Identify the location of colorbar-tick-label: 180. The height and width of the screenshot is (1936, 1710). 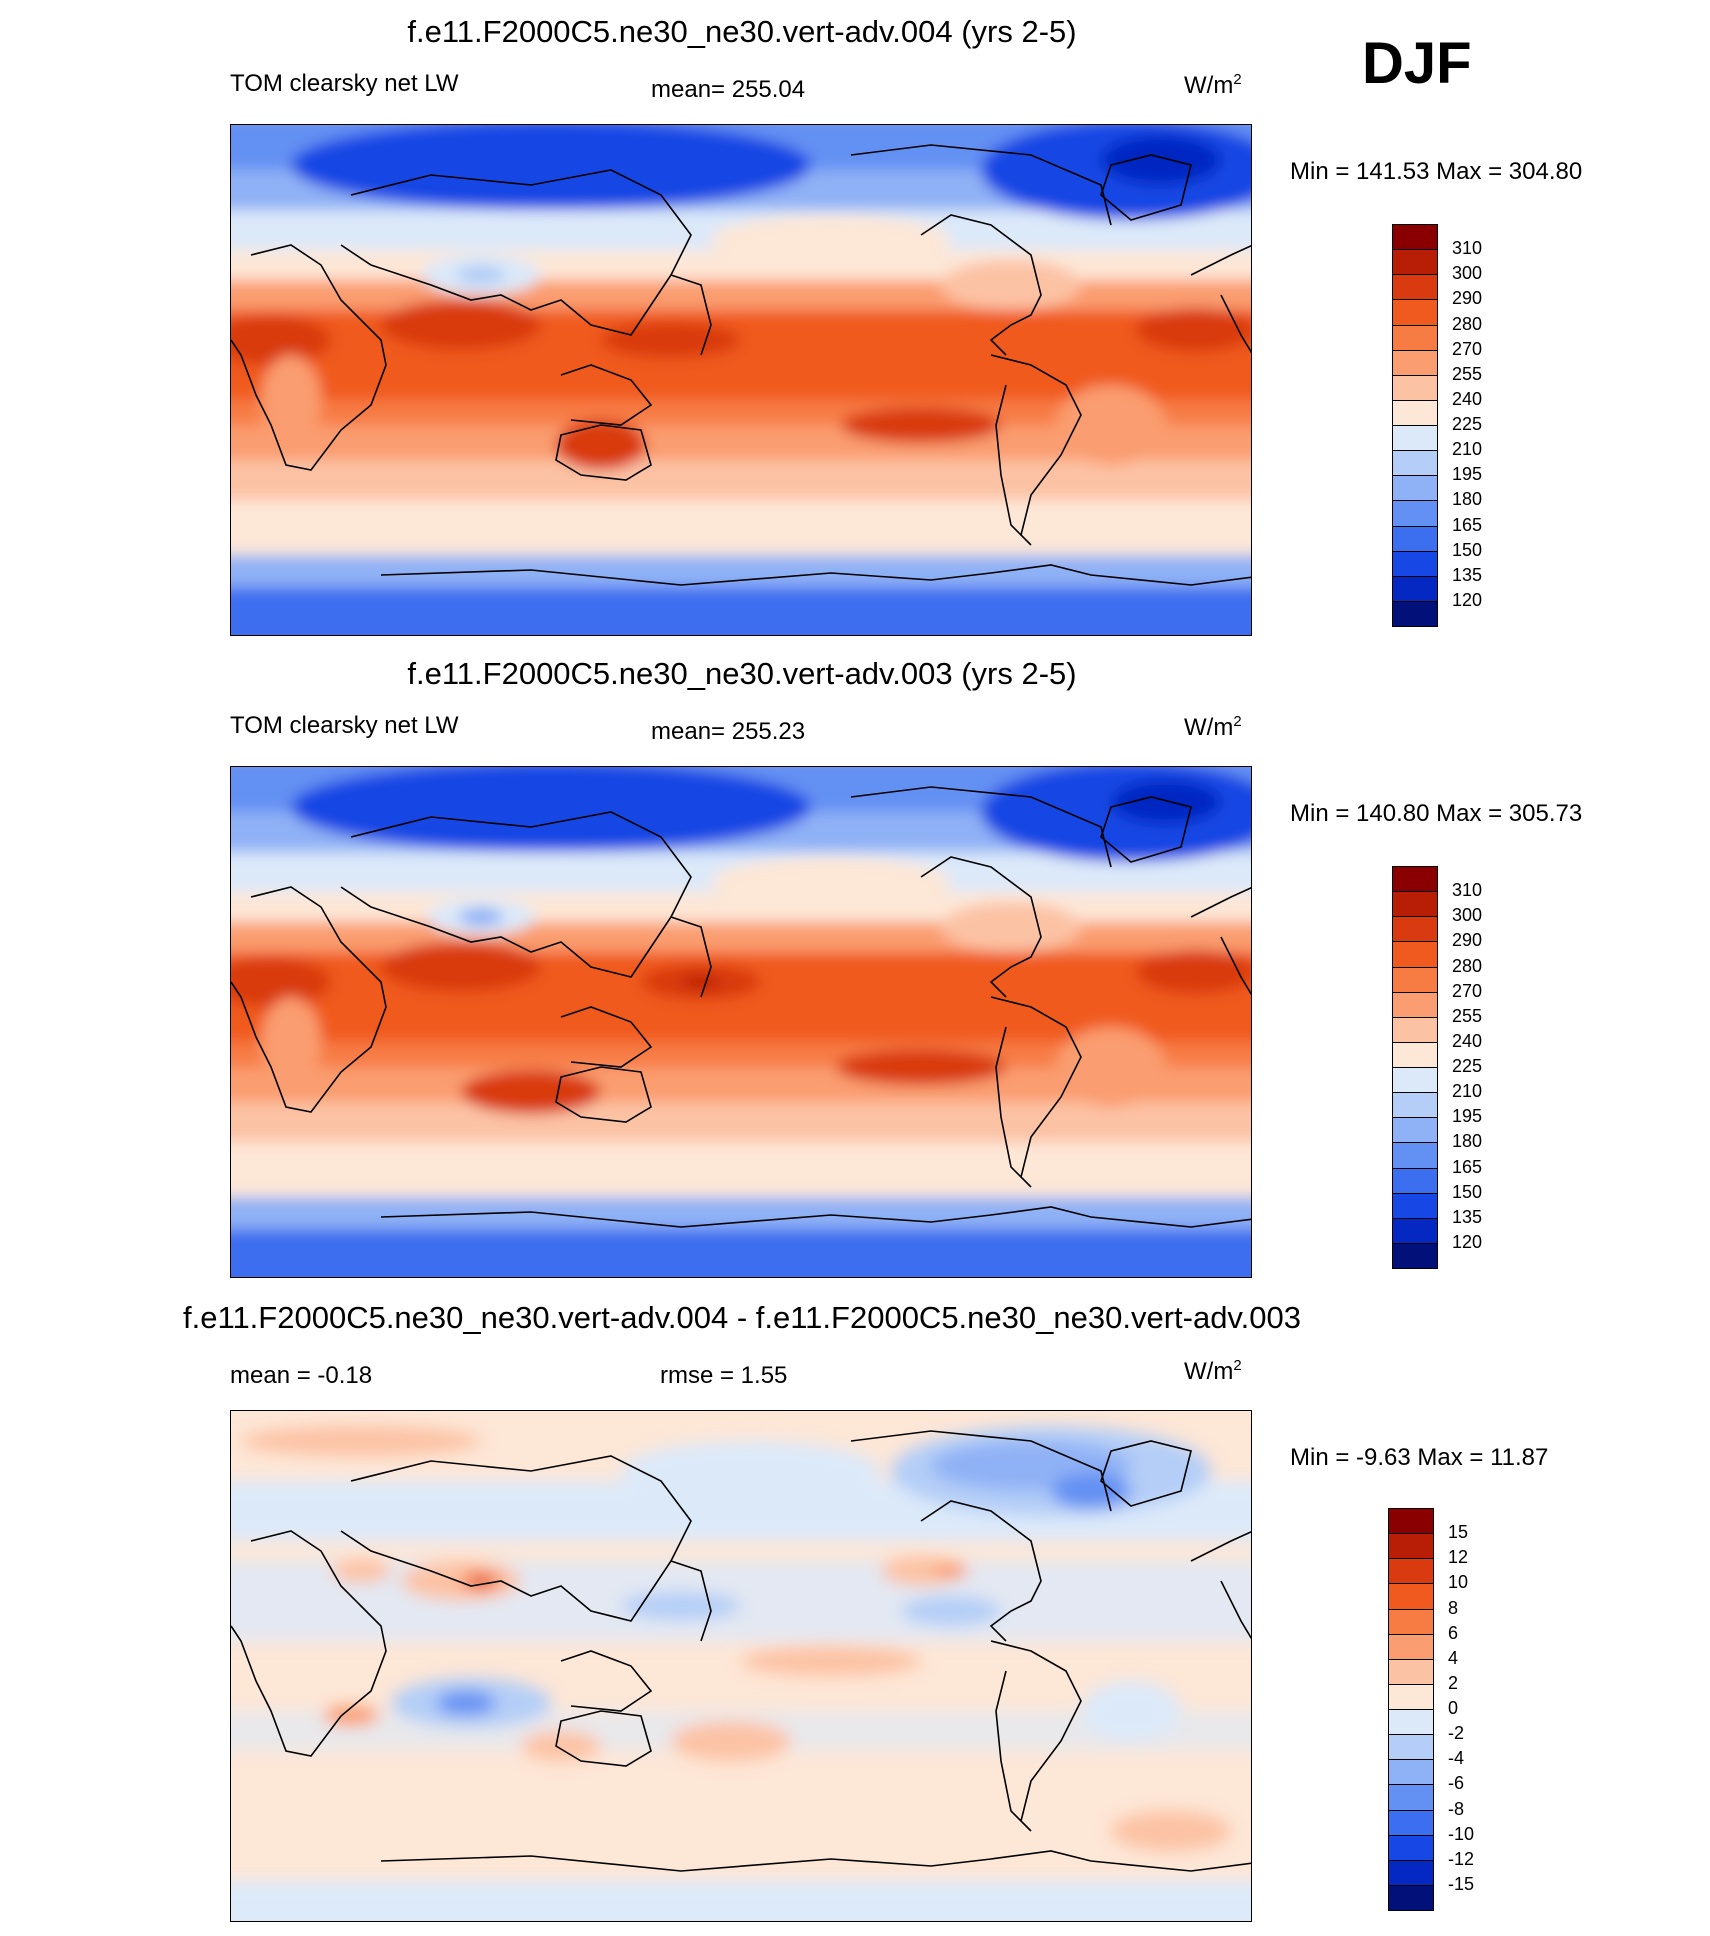
(1467, 1141).